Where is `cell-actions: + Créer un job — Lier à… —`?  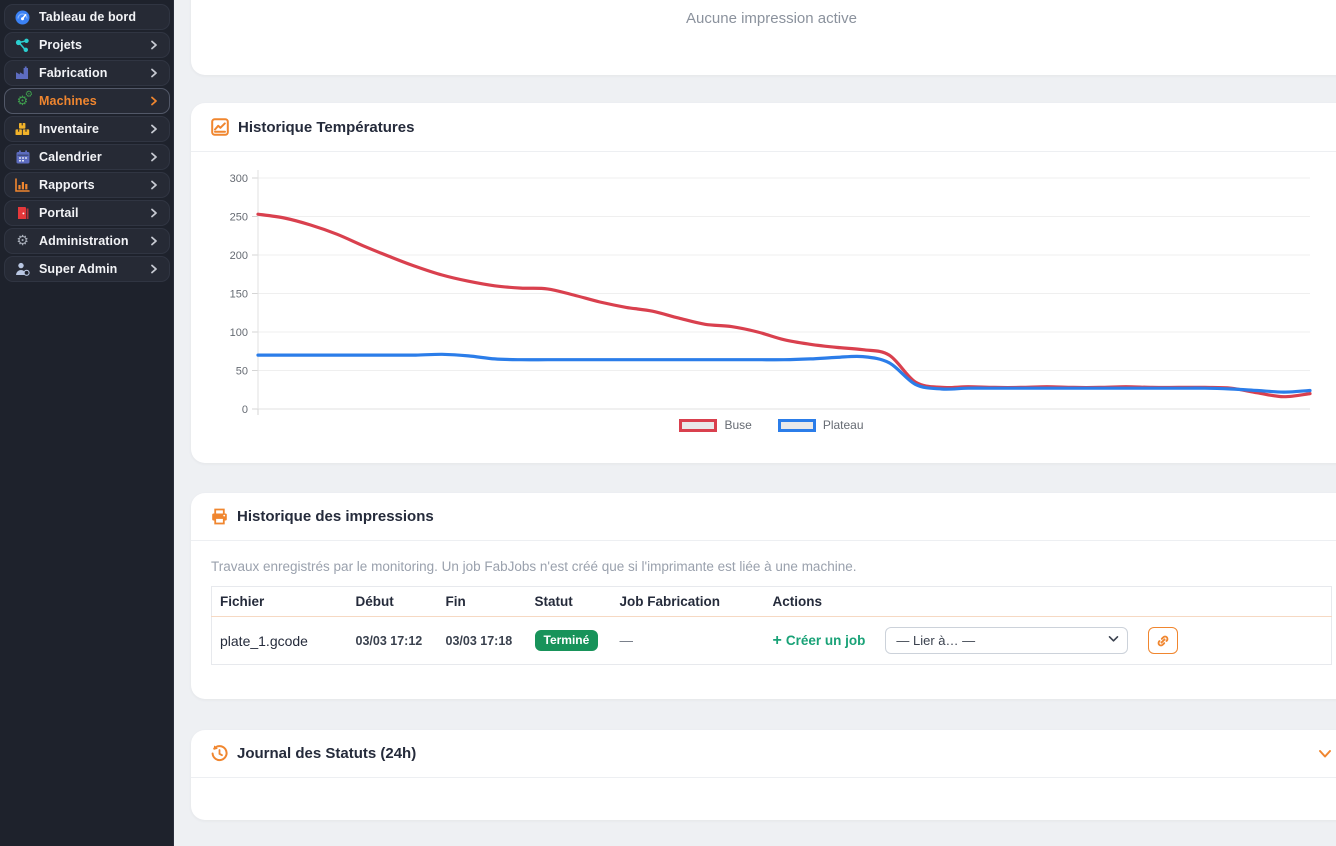
cell-actions: + Créer un job — Lier à… — is located at coordinates (1048, 641).